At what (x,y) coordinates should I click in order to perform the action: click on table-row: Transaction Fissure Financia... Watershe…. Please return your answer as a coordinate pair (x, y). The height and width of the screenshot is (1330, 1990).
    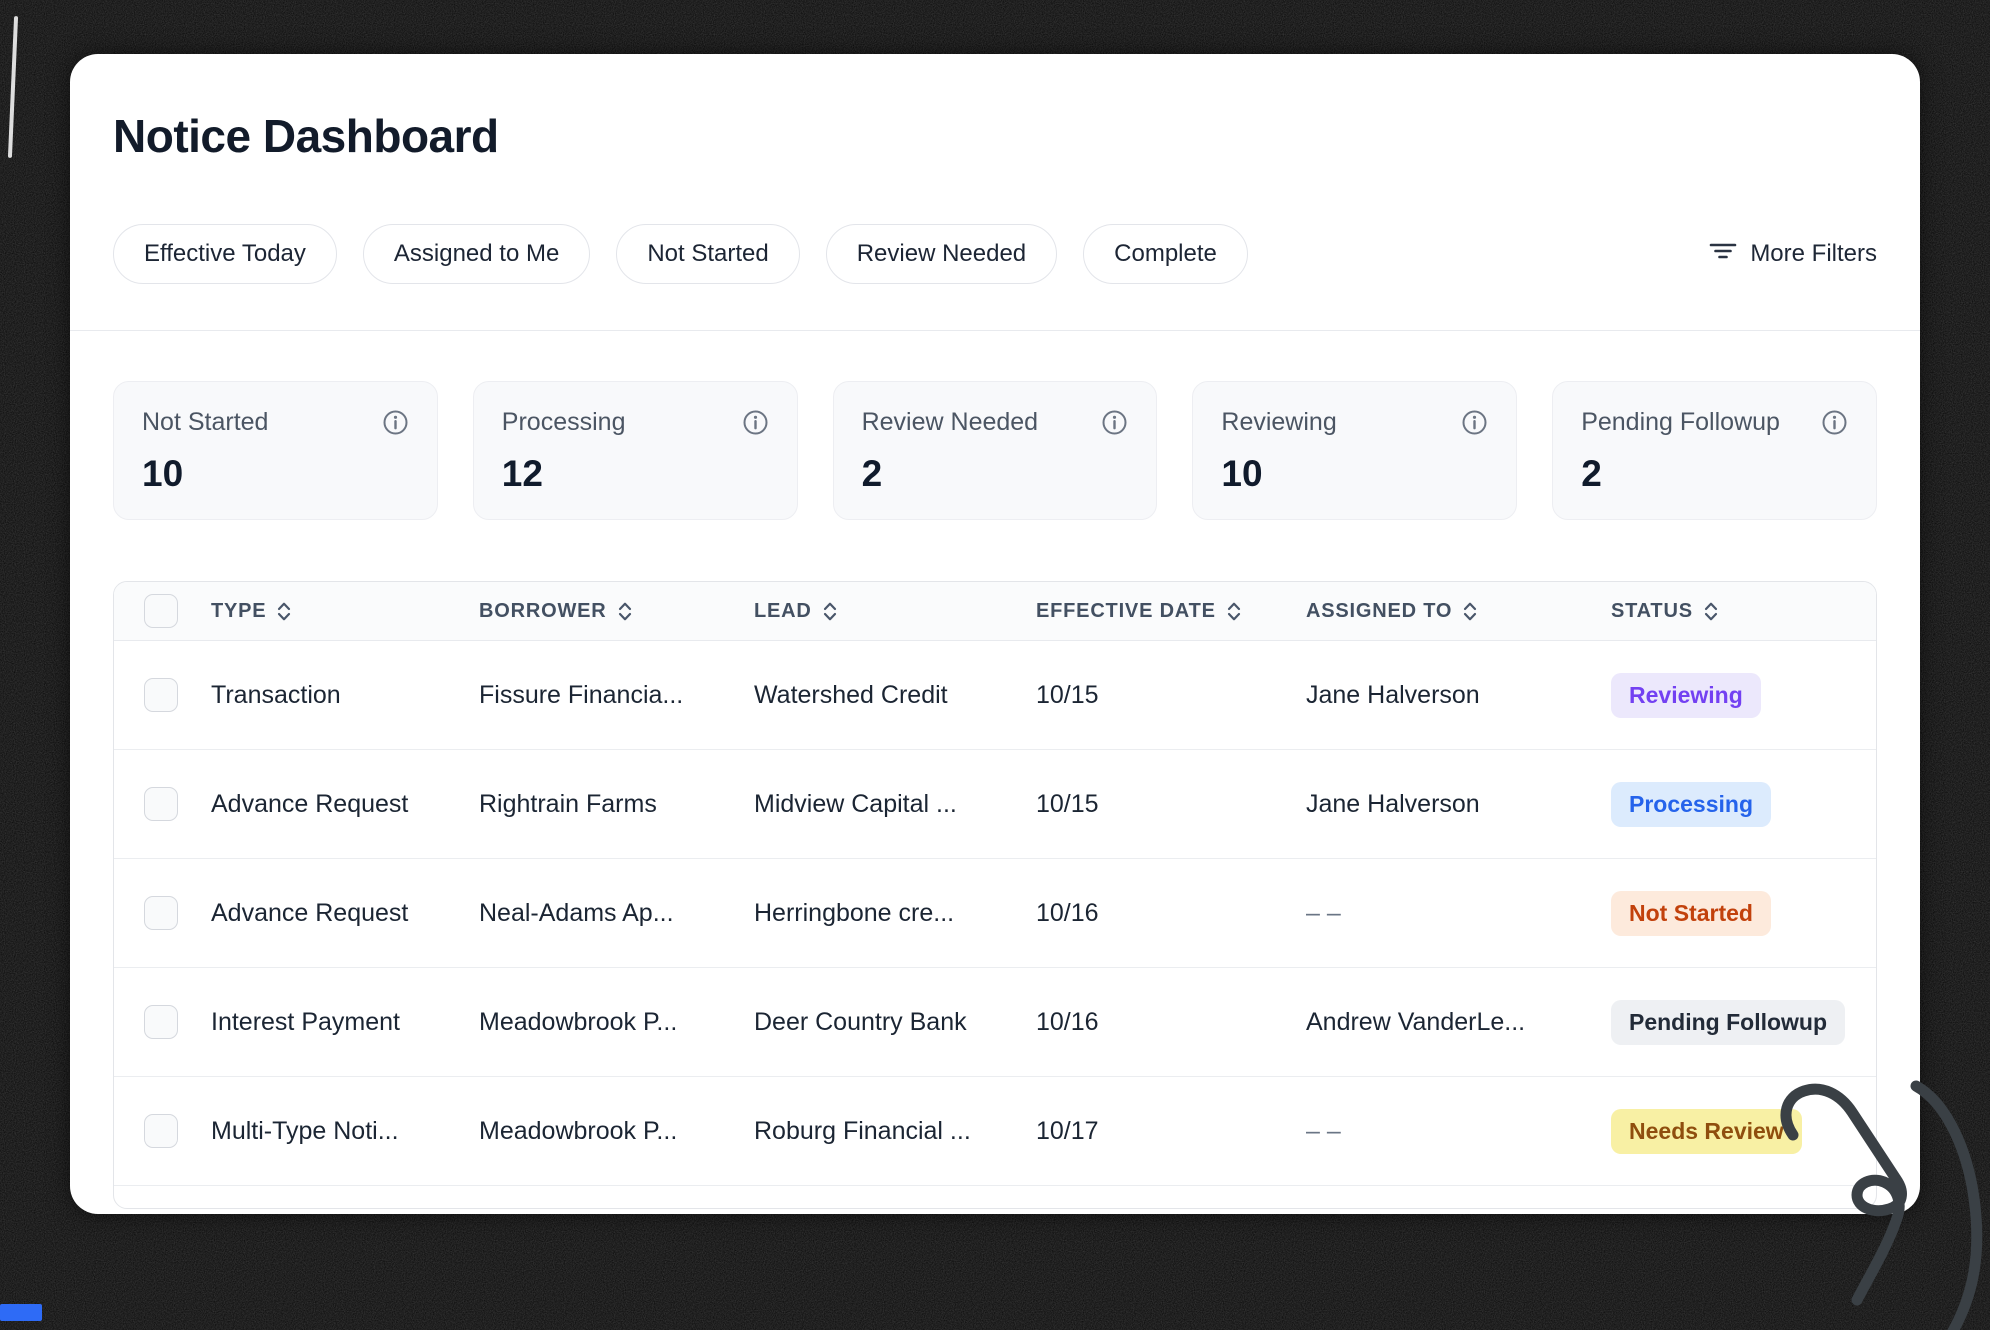
    Looking at the image, I should click on (995, 695).